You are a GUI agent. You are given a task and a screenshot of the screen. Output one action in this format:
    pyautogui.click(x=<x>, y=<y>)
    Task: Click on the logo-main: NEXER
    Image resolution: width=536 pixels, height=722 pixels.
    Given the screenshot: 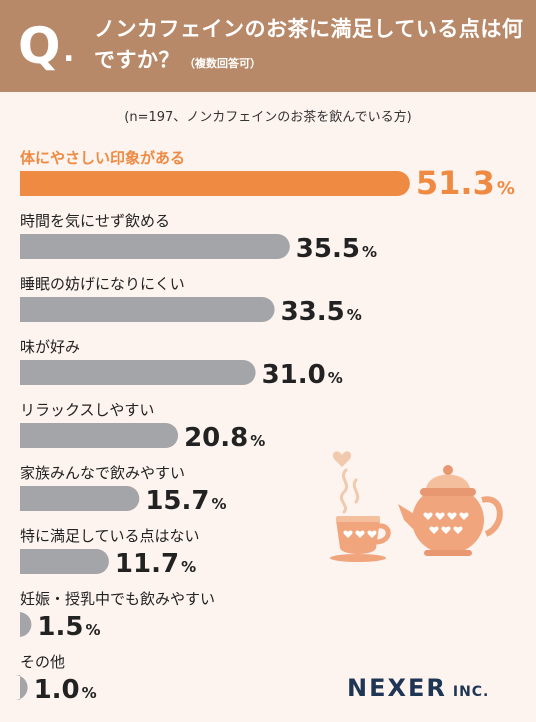 What is the action you would take?
    pyautogui.click(x=397, y=688)
    